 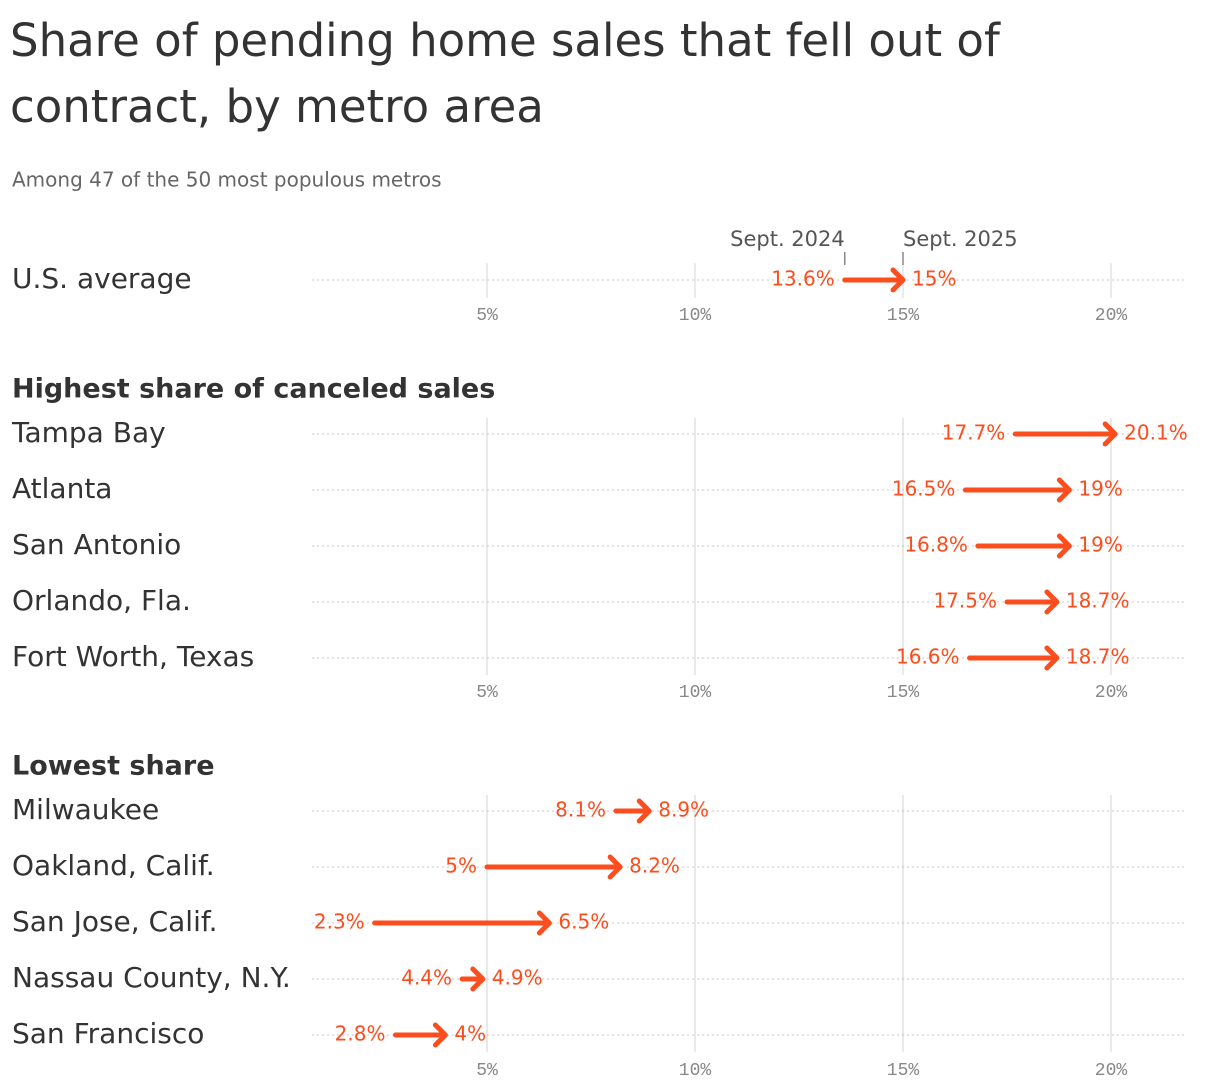 I want to click on category-label: San Jose, Calif., so click(x=115, y=921).